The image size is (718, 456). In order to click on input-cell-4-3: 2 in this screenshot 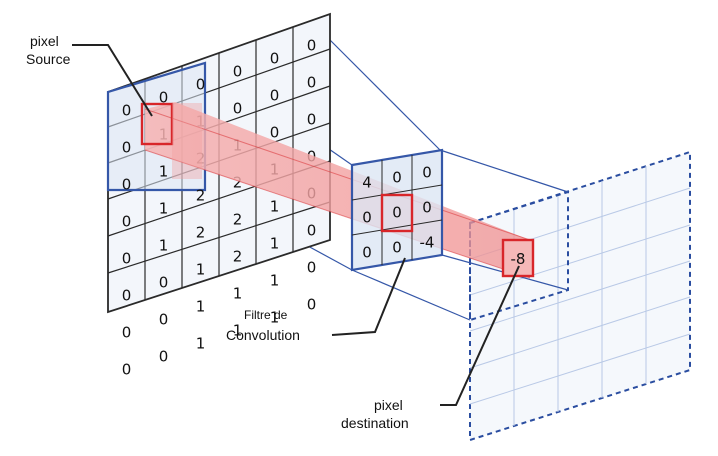, I will do `click(238, 220)`.